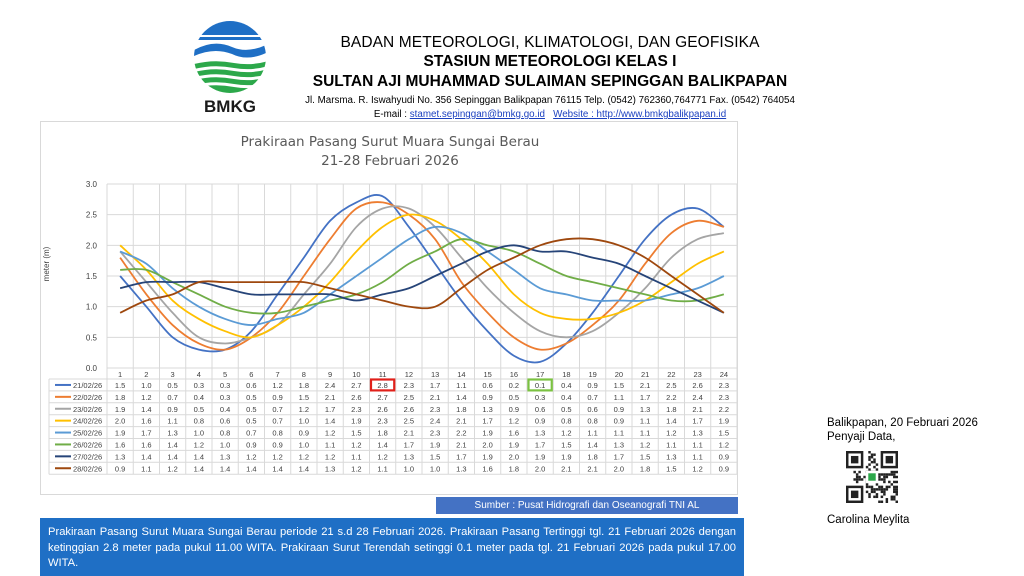  I want to click on x-category-label: 9, so click(330, 374).